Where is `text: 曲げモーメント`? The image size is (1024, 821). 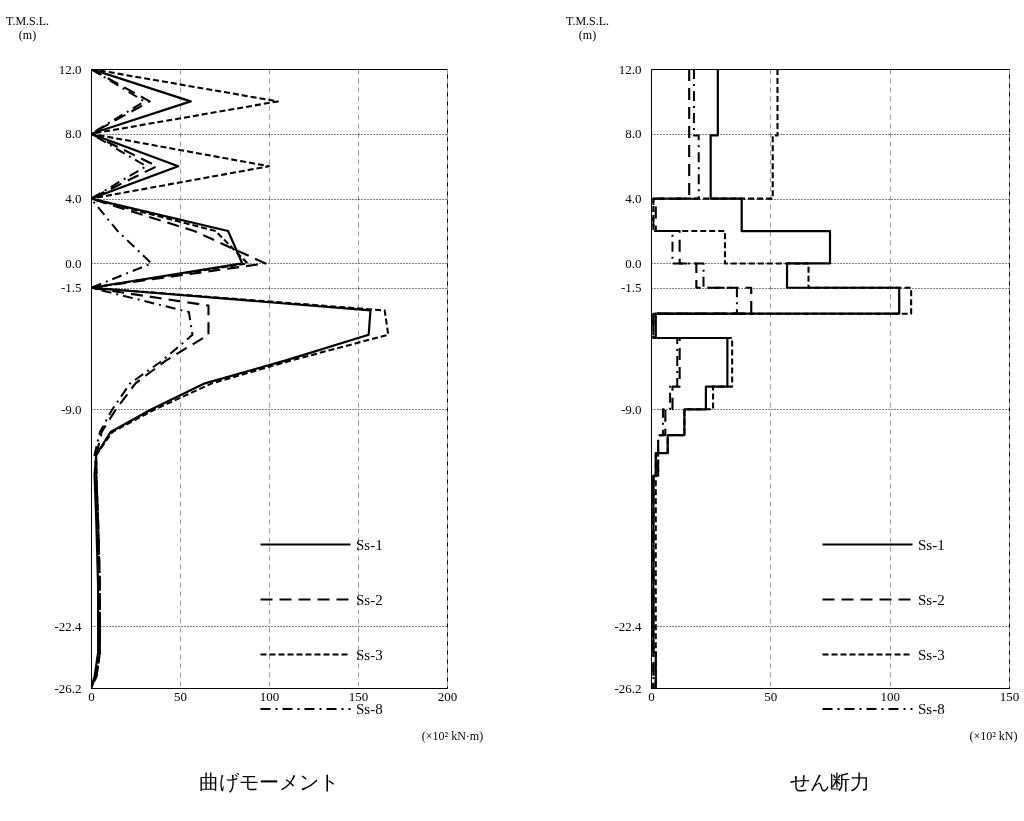
text: 曲げモーメント is located at coordinates (269, 782).